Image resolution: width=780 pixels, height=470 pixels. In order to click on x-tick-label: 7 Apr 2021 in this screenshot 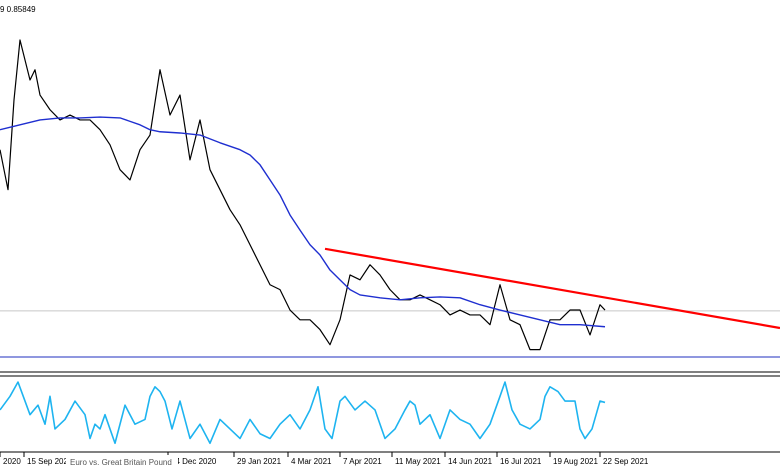, I will do `click(362, 461)`.